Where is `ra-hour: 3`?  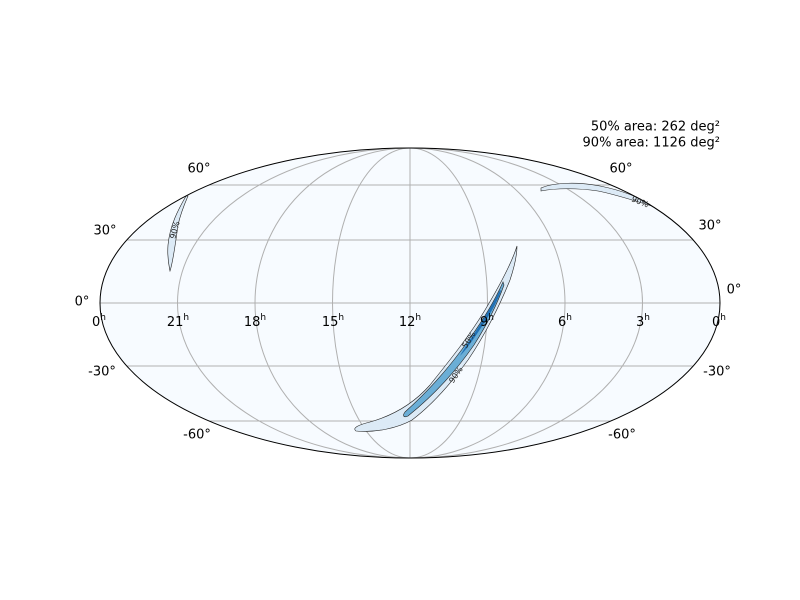 ra-hour: 3 is located at coordinates (640, 322).